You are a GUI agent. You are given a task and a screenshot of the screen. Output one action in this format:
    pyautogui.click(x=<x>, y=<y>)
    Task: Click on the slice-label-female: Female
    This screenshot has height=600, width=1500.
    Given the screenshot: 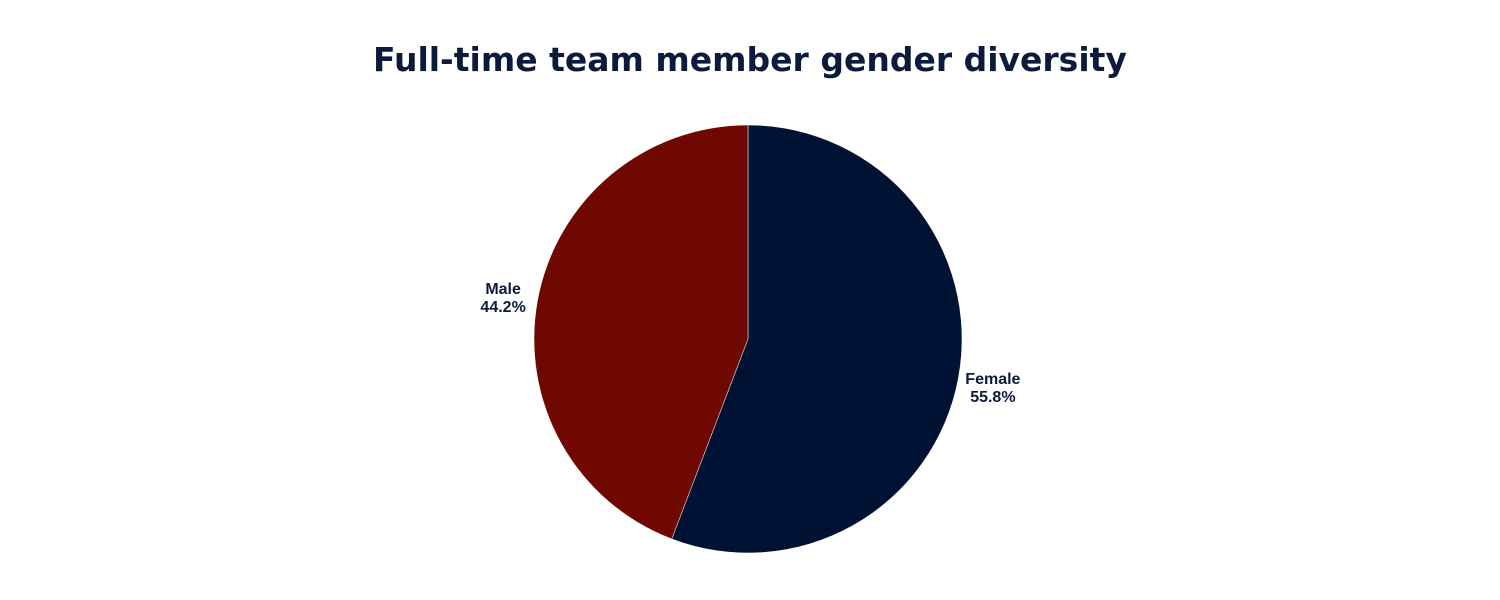 What is the action you would take?
    pyautogui.click(x=992, y=379)
    